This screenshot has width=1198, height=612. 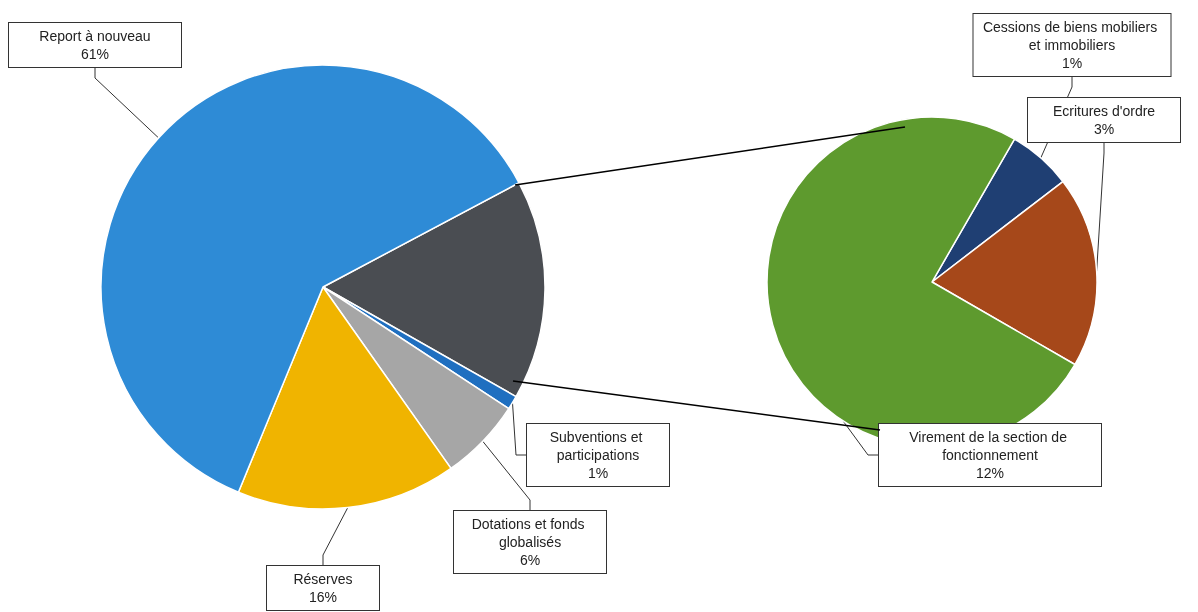 I want to click on slice-label: Virement de la section de fonctionnement, so click(x=990, y=446).